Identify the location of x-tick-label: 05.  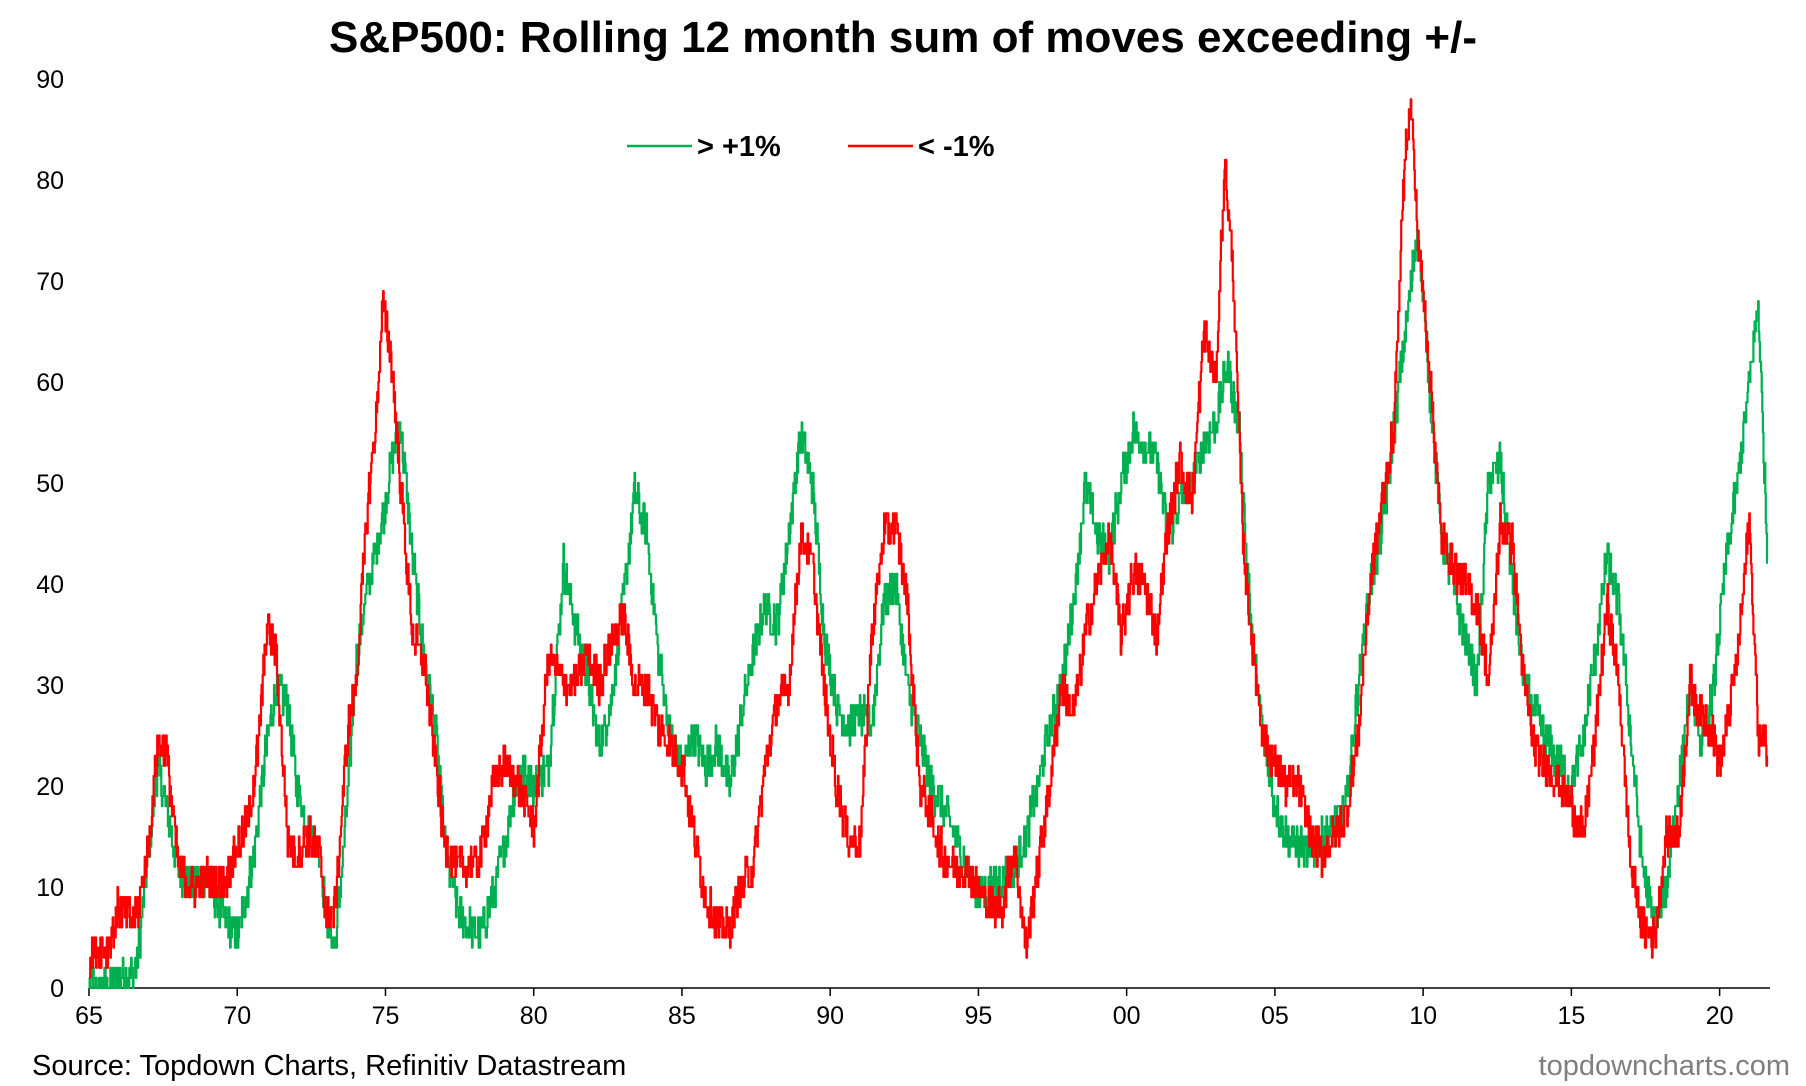
(1275, 1016).